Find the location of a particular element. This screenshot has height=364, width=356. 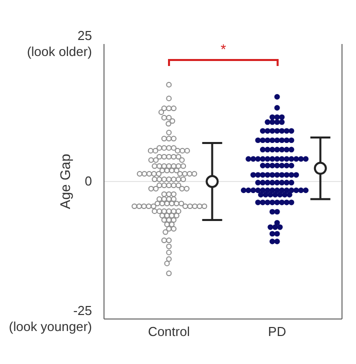

x-tick-label: Control is located at coordinates (169, 332).